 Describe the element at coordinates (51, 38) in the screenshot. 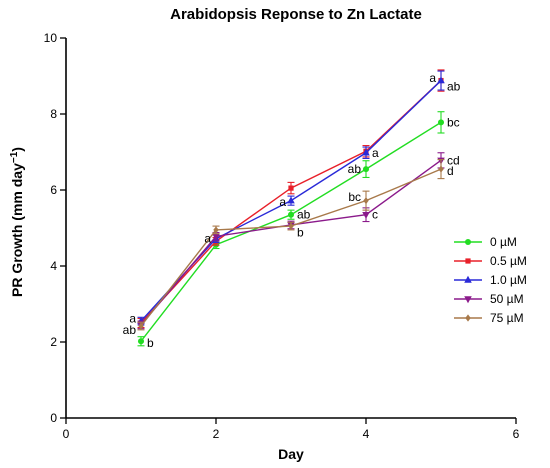

I see `y-tick-label: 10` at that location.